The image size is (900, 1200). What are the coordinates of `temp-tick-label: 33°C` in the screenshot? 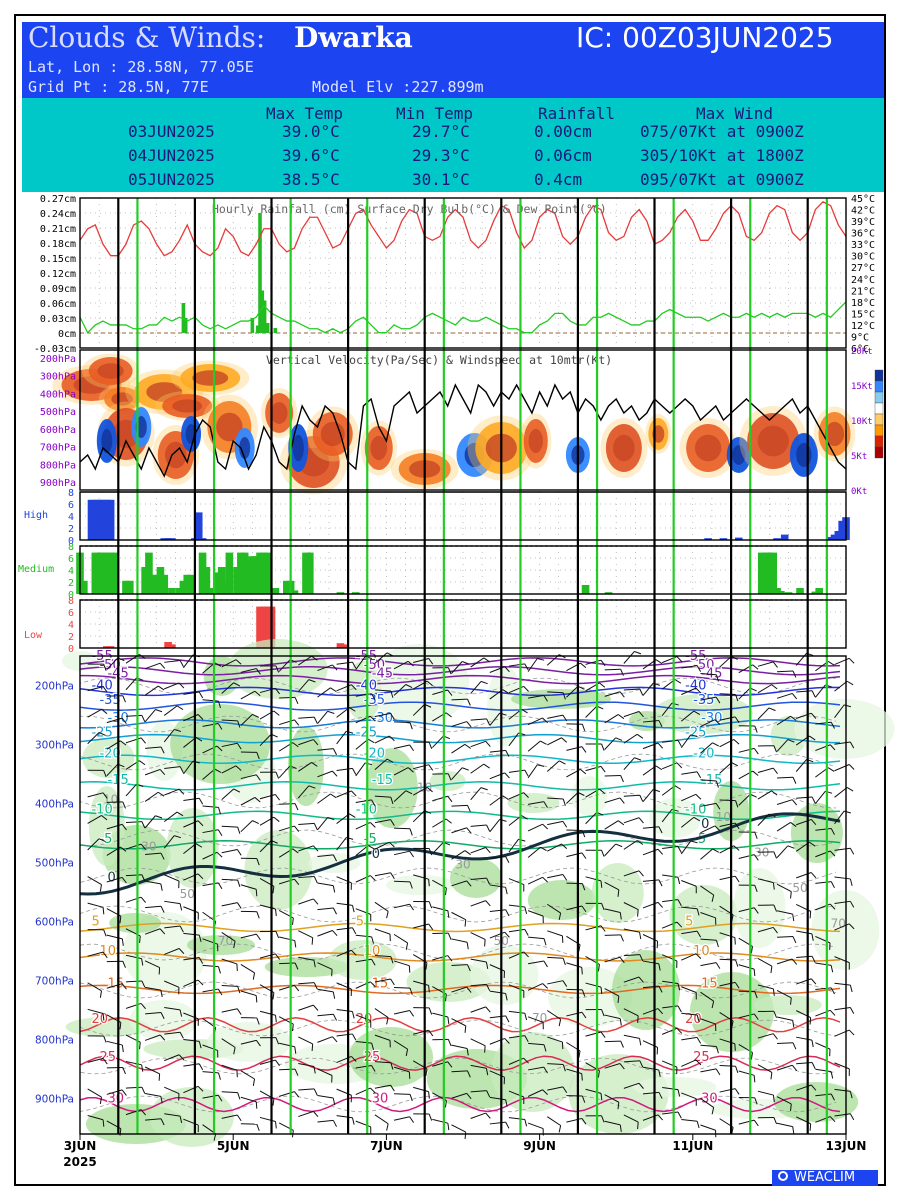 It's located at (863, 245).